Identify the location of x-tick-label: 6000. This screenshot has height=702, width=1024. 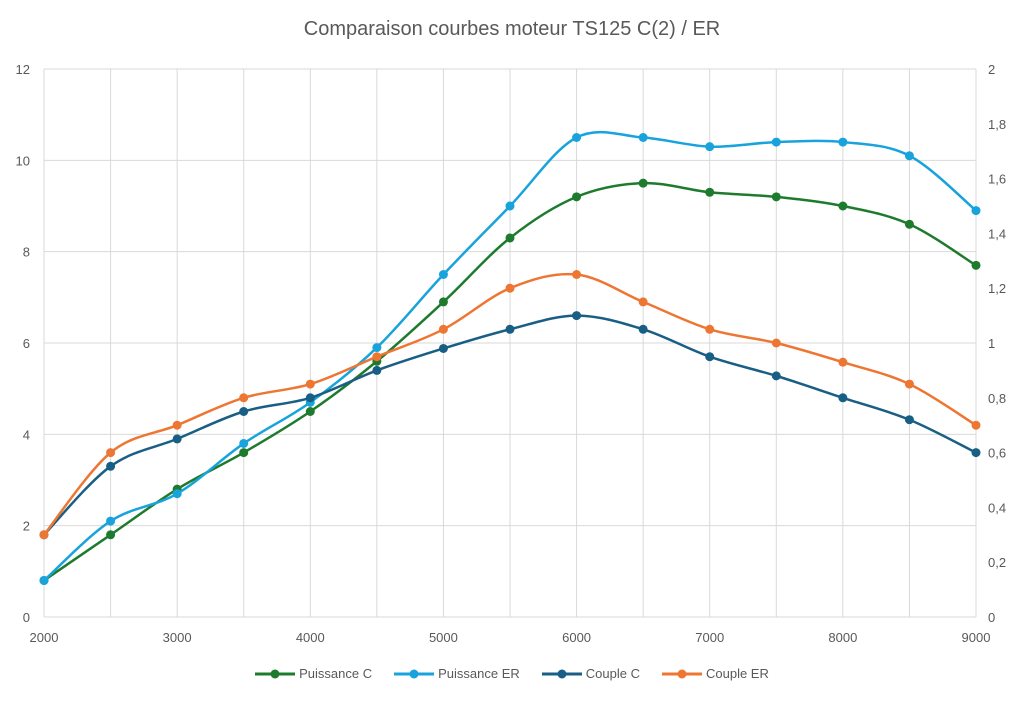
(576, 637).